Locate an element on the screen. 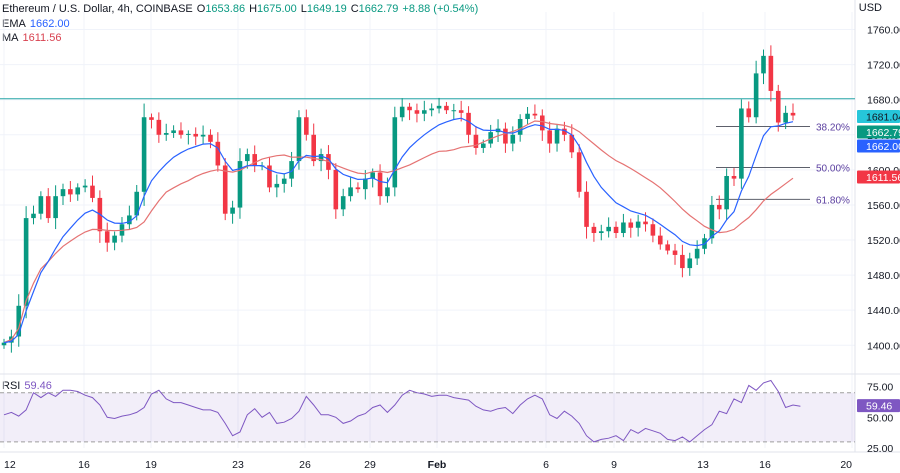 This screenshot has width=900, height=473. ema-legend: EMA 1662.00 is located at coordinates (36, 24).